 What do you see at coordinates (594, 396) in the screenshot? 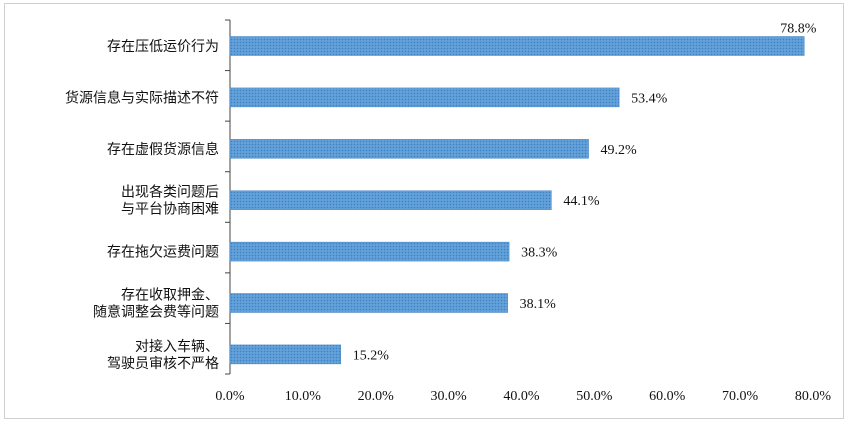
I see `x-tick-label: 50.0%` at bounding box center [594, 396].